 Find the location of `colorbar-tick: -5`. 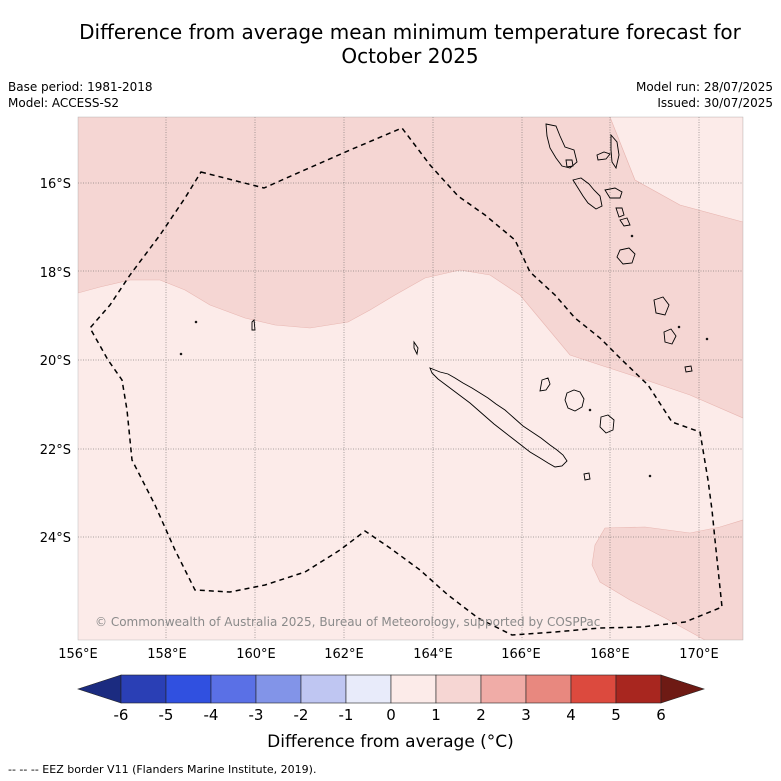

colorbar-tick: -5 is located at coordinates (166, 715).